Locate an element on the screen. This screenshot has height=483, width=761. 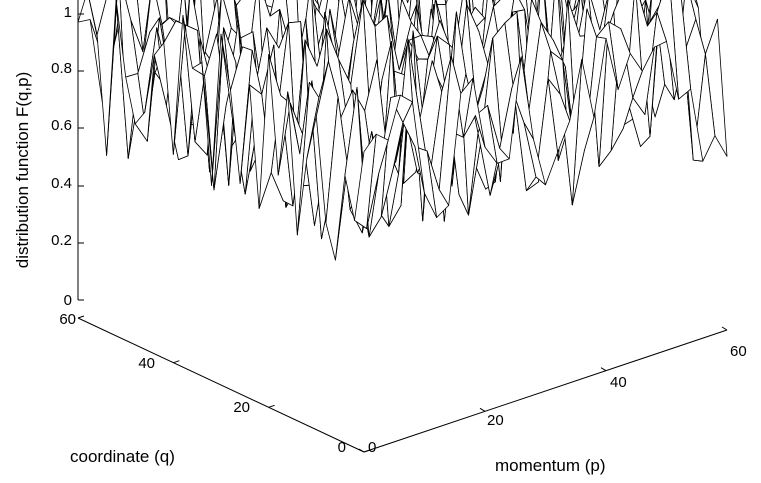
q-tick-label: 40 is located at coordinates (146, 363).